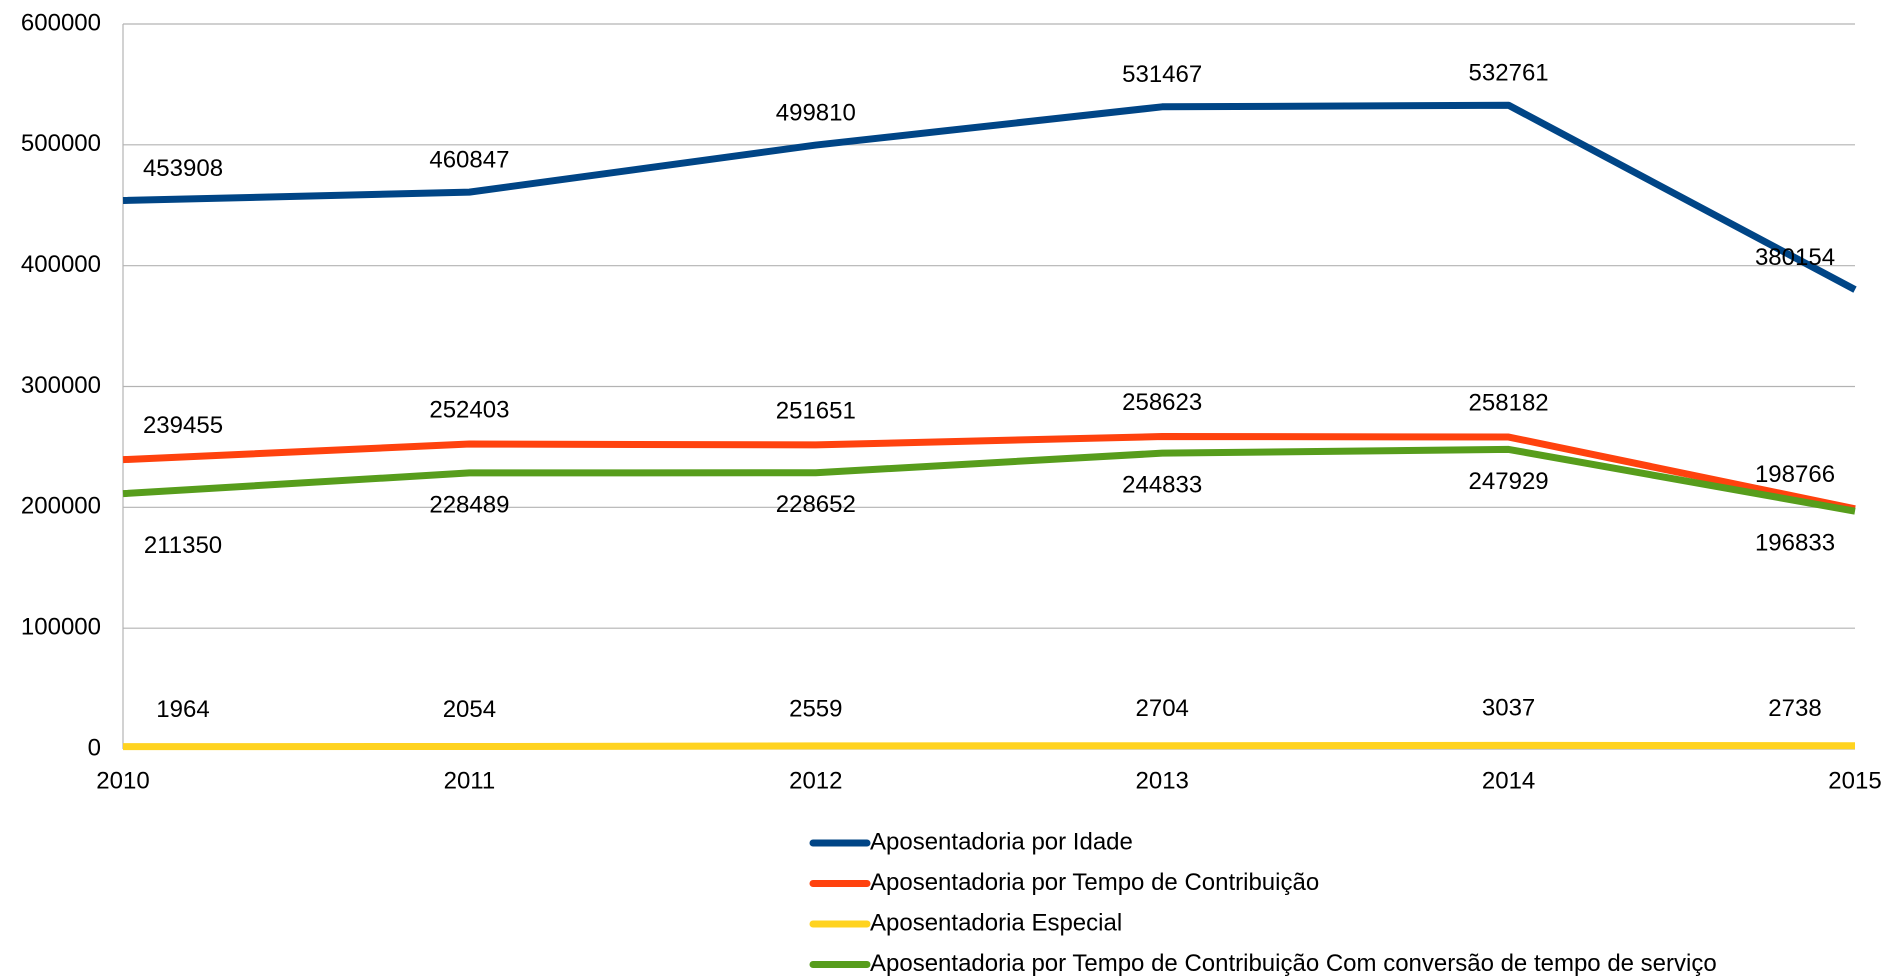  What do you see at coordinates (183, 168) in the screenshot?
I see `data-label: 453908` at bounding box center [183, 168].